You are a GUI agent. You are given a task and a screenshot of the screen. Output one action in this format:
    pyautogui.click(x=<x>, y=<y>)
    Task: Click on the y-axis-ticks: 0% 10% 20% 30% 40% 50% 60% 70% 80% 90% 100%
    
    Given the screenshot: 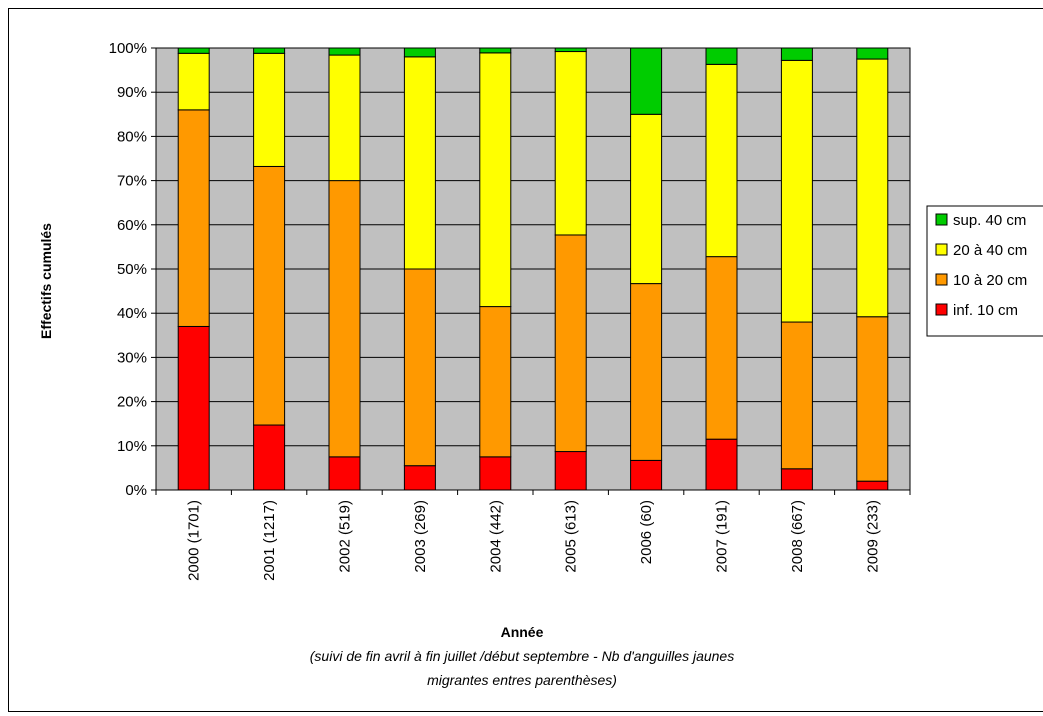 What is the action you would take?
    pyautogui.click(x=132, y=269)
    